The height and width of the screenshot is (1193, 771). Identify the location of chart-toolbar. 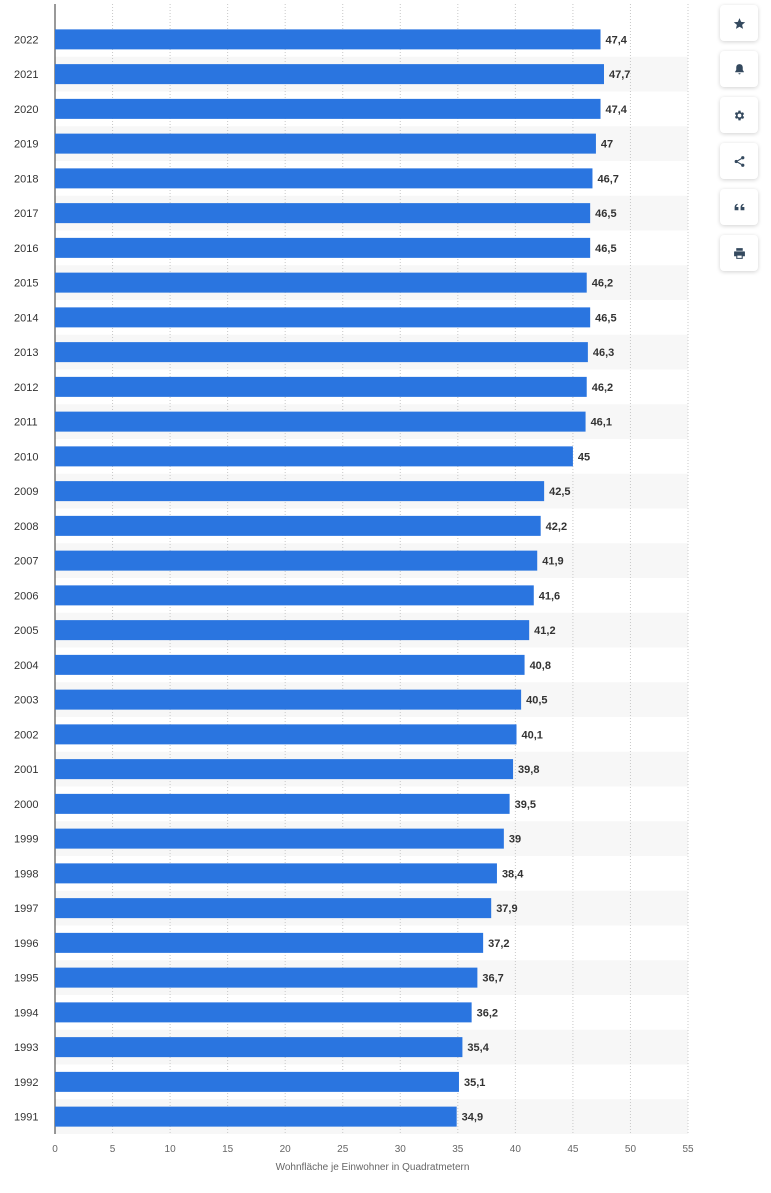
(739, 143).